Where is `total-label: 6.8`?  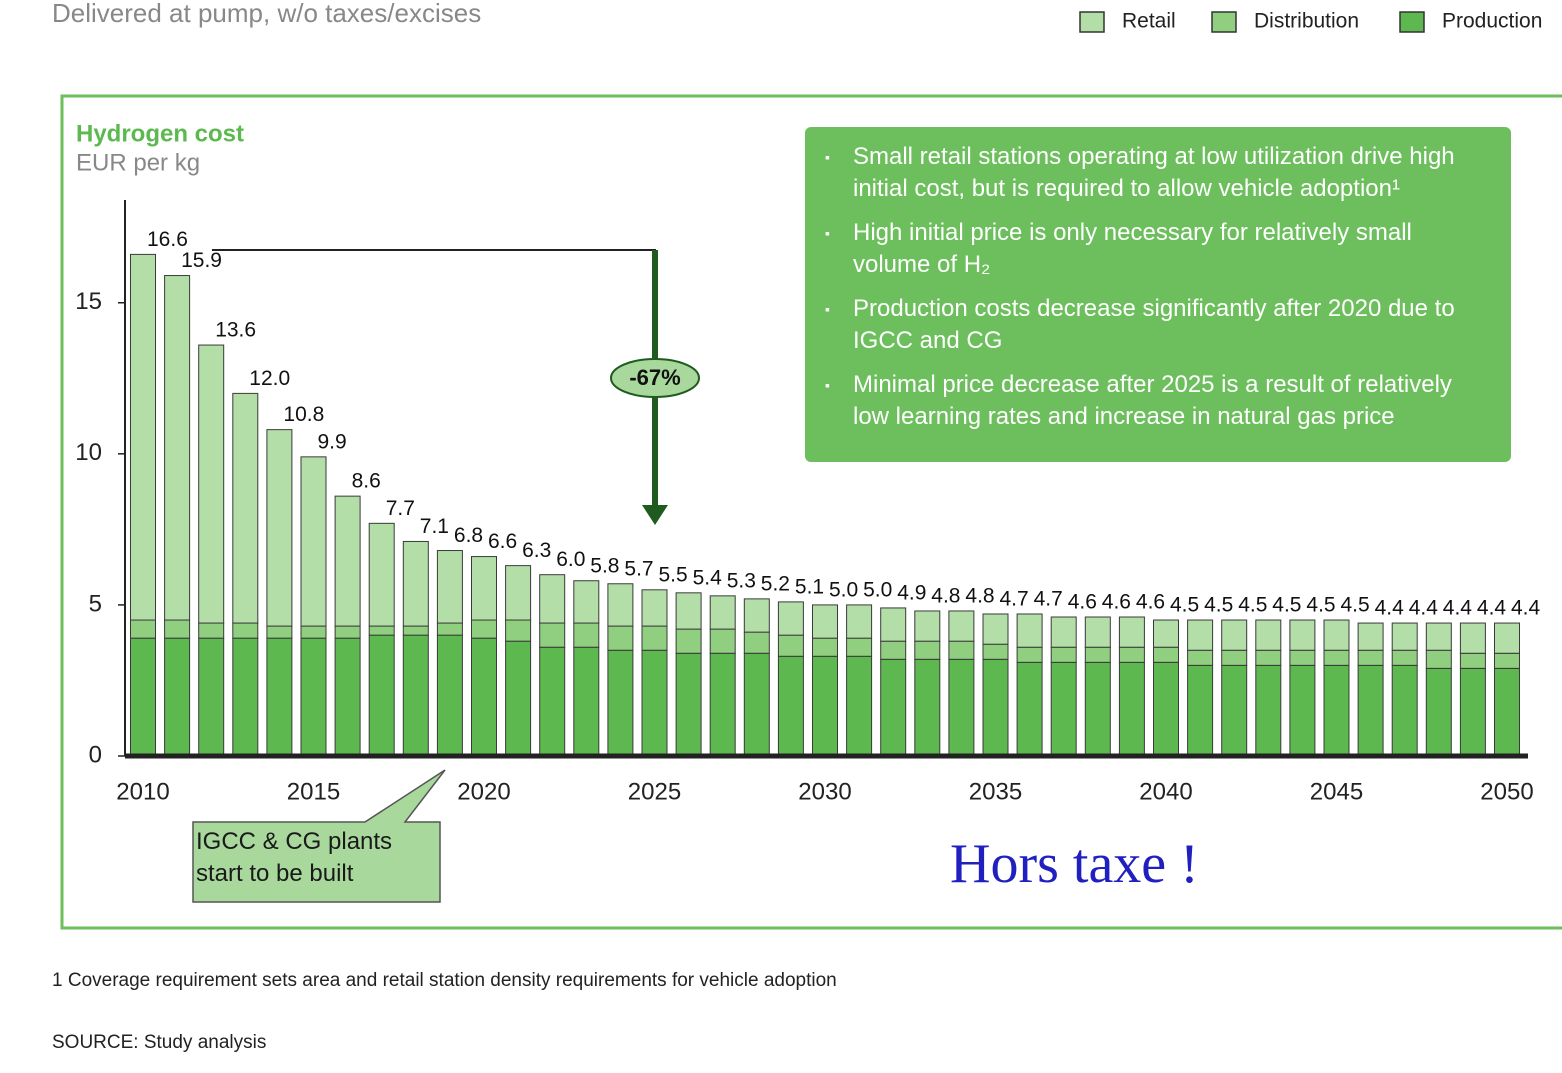 total-label: 6.8 is located at coordinates (468, 535).